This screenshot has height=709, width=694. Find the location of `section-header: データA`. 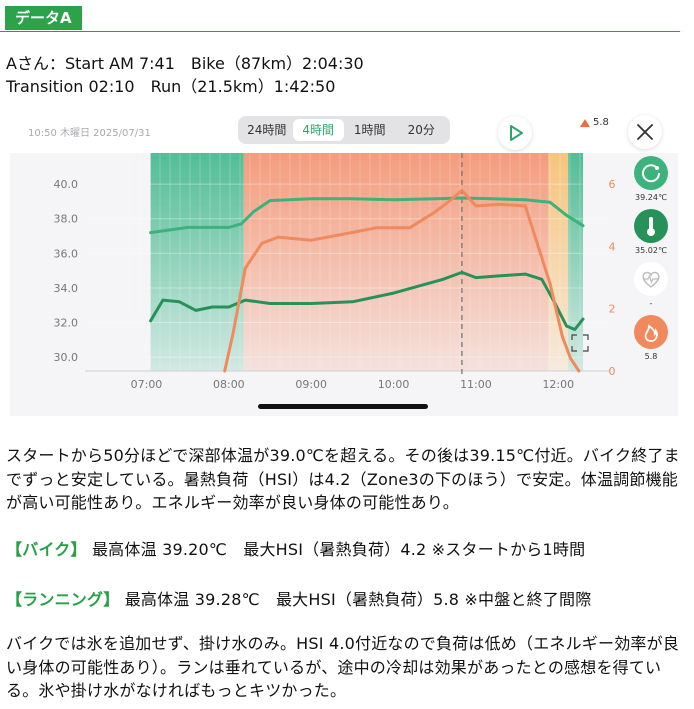

section-header: データA is located at coordinates (340, 19).